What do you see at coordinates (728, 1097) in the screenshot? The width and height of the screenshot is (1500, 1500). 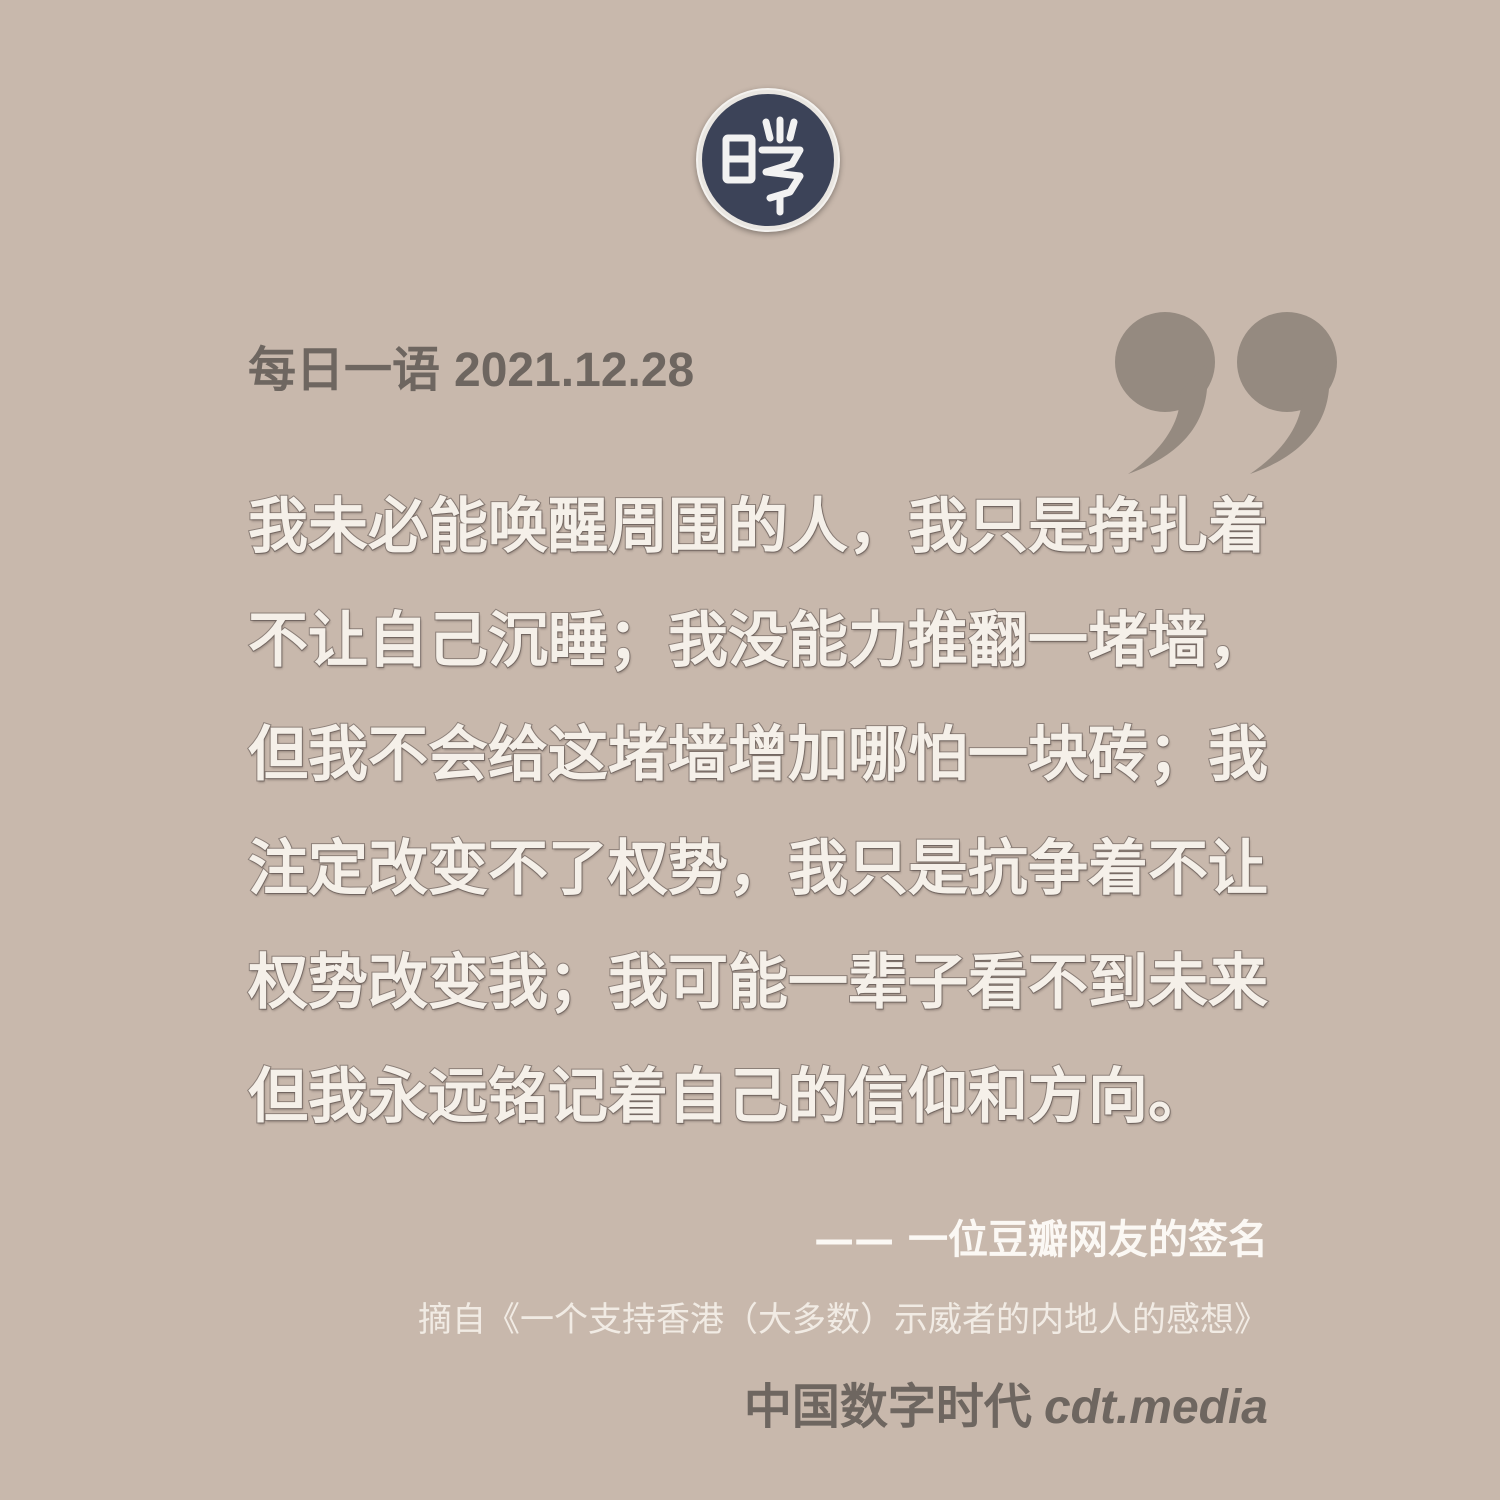 I see `quote-line: 但我永远铭记着自己的信仰和方向。` at bounding box center [728, 1097].